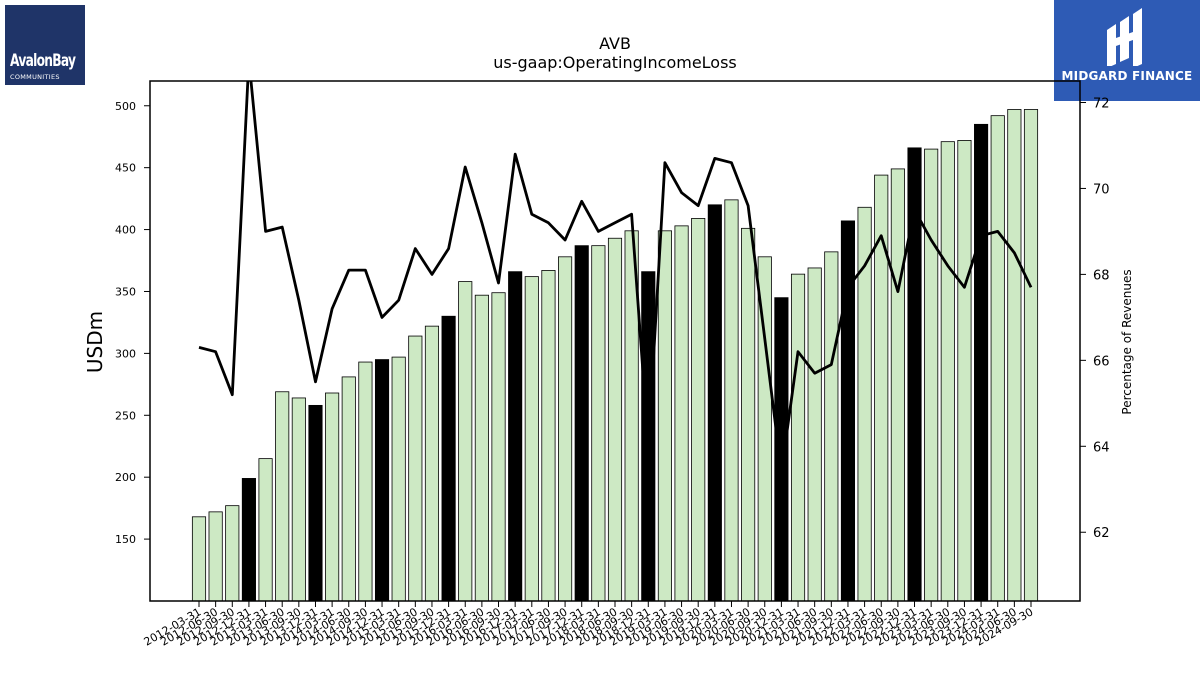 The image size is (1200, 675). Describe the element at coordinates (125, 291) in the screenshot. I see `y-tick-label: 350` at that location.